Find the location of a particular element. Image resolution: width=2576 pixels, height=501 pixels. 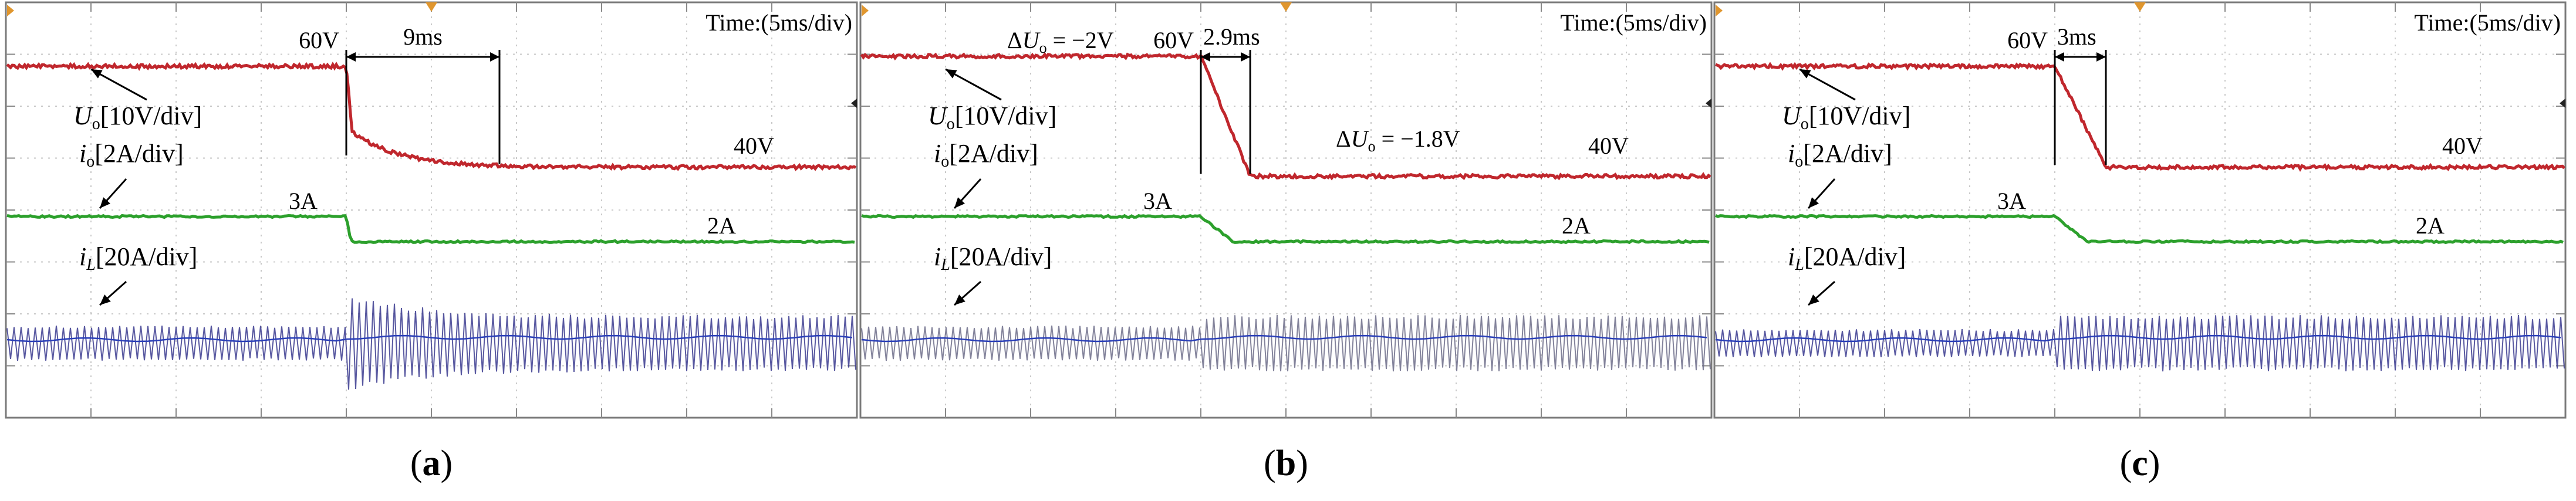

delta-value: = −2V is located at coordinates (1080, 40).